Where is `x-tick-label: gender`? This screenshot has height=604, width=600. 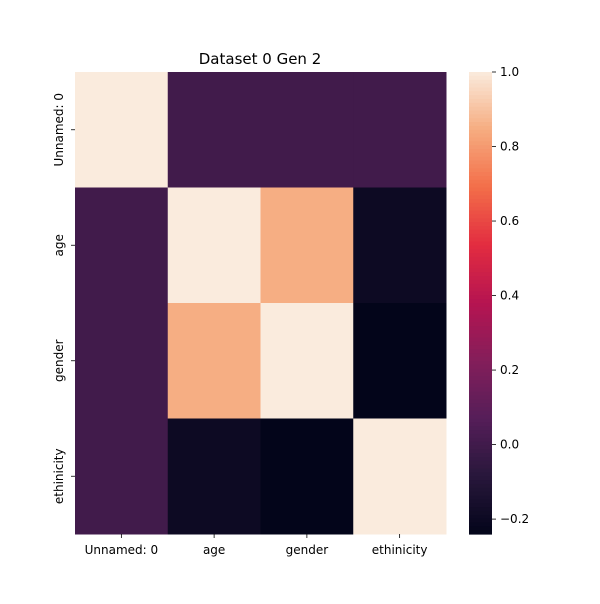 x-tick-label: gender is located at coordinates (307, 550).